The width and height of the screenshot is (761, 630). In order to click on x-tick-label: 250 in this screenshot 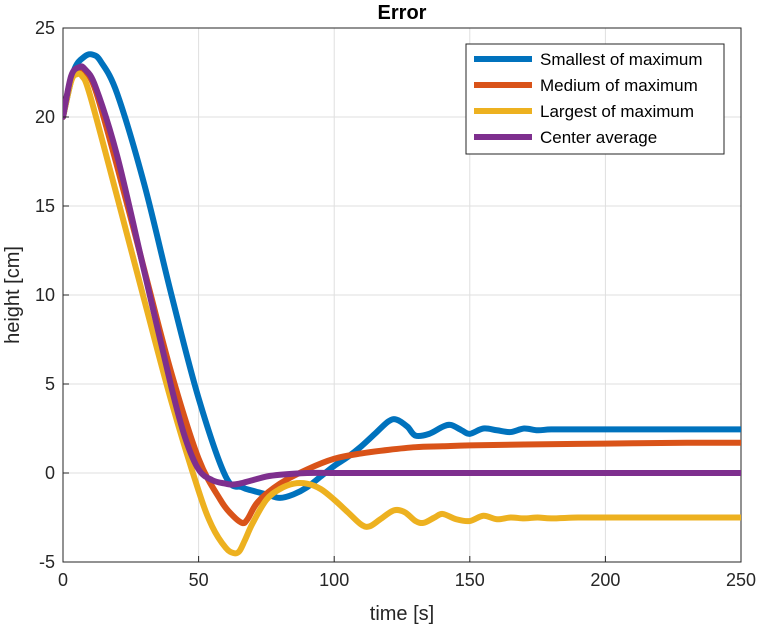, I will do `click(741, 580)`.